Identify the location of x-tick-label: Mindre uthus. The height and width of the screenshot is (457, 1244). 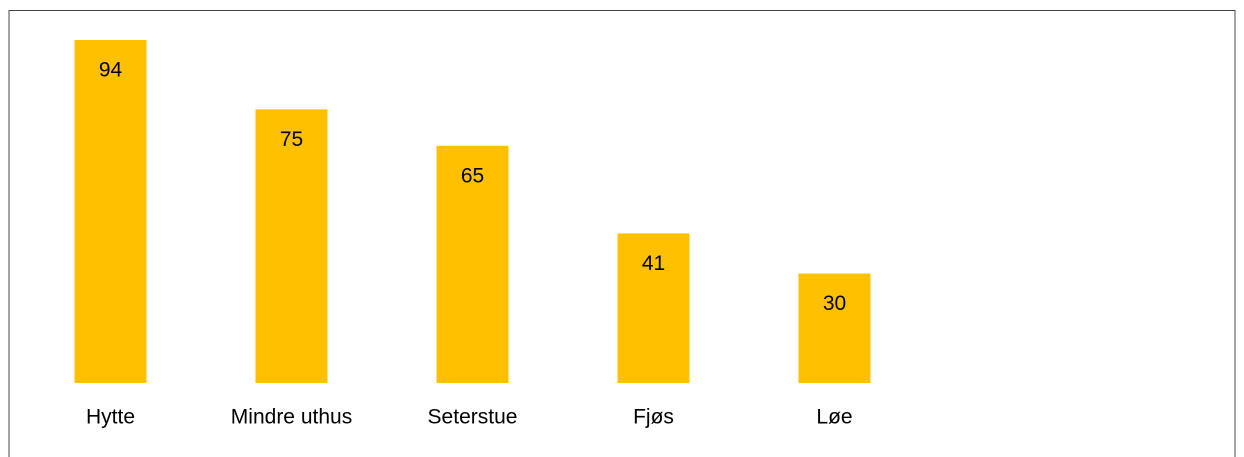
(291, 417).